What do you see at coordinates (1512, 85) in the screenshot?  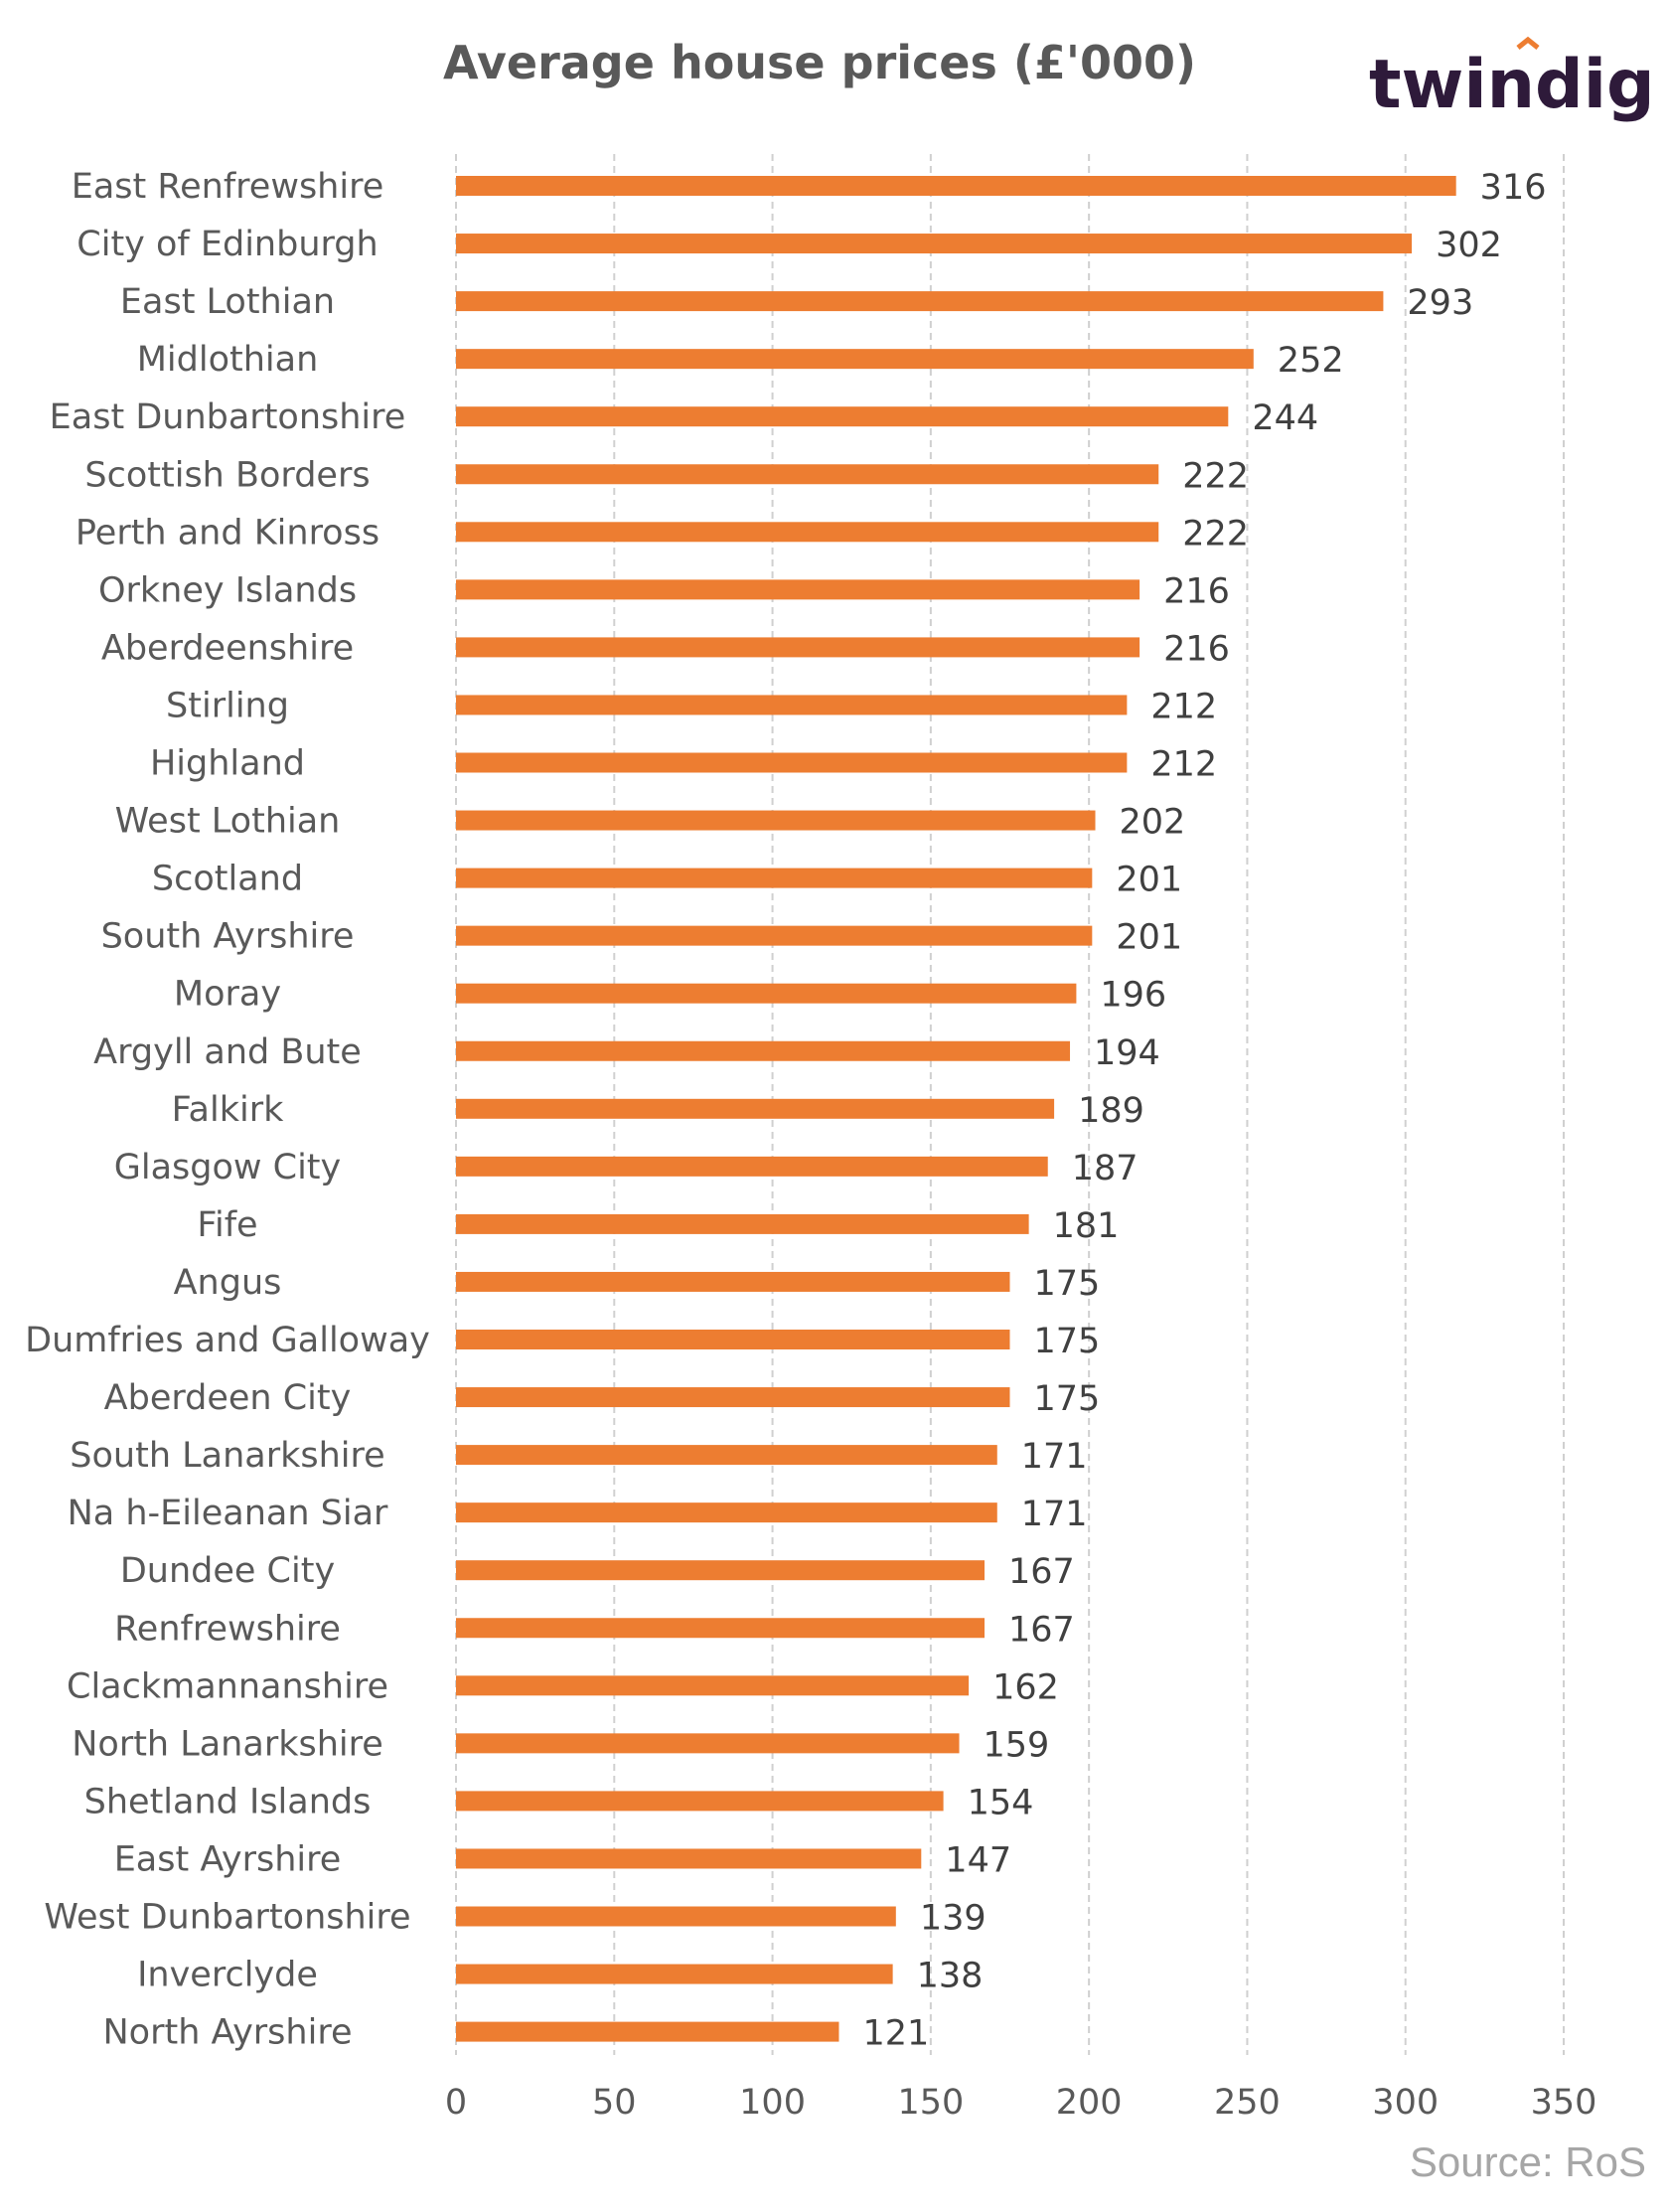 I see `logo-wordmark: twindig` at bounding box center [1512, 85].